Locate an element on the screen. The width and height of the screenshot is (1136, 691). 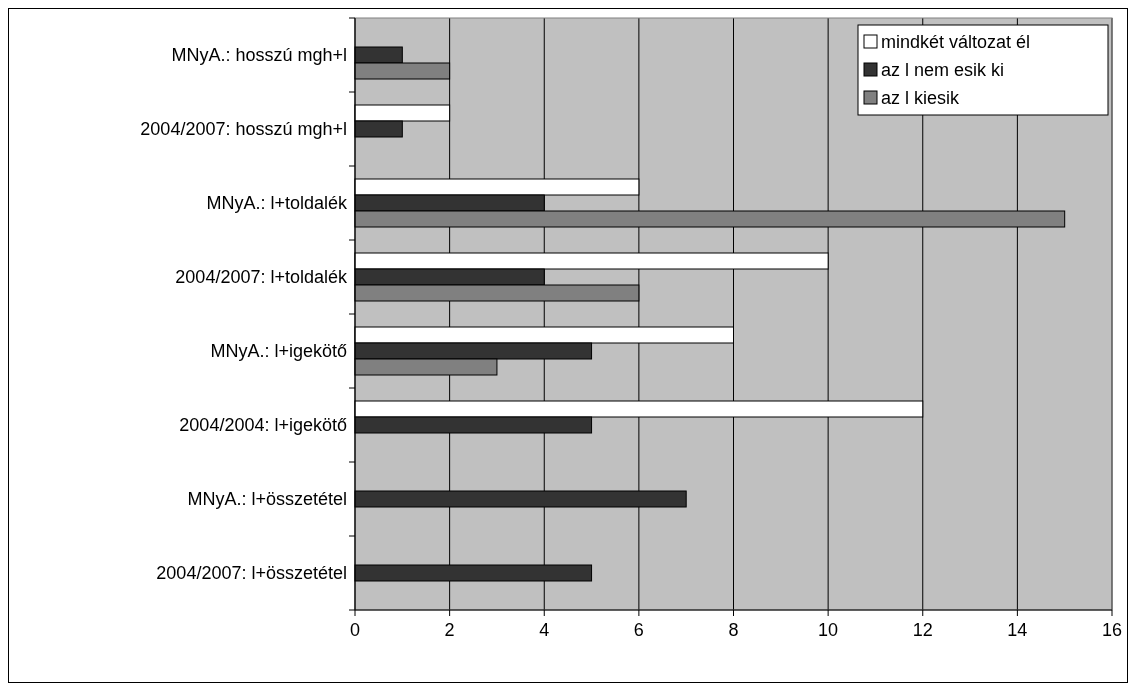
x-tick-label: 8 is located at coordinates (733, 630).